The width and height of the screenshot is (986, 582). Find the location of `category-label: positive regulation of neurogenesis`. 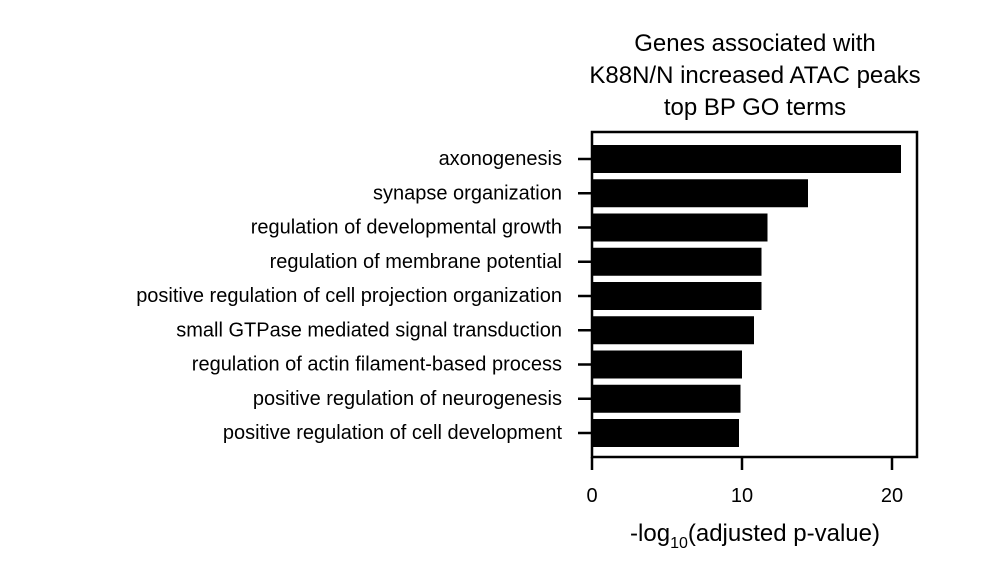

category-label: positive regulation of neurogenesis is located at coordinates (407, 399).